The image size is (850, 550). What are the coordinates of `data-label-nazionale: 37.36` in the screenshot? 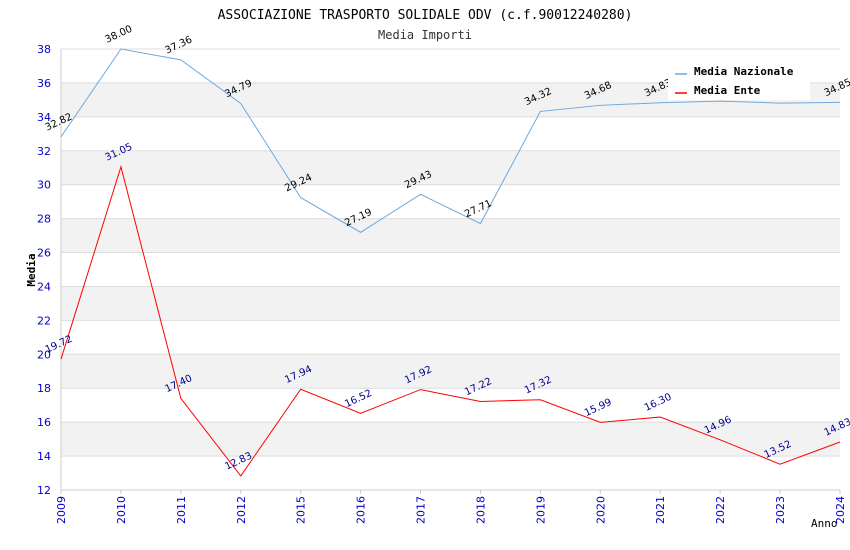 It's located at (178, 46).